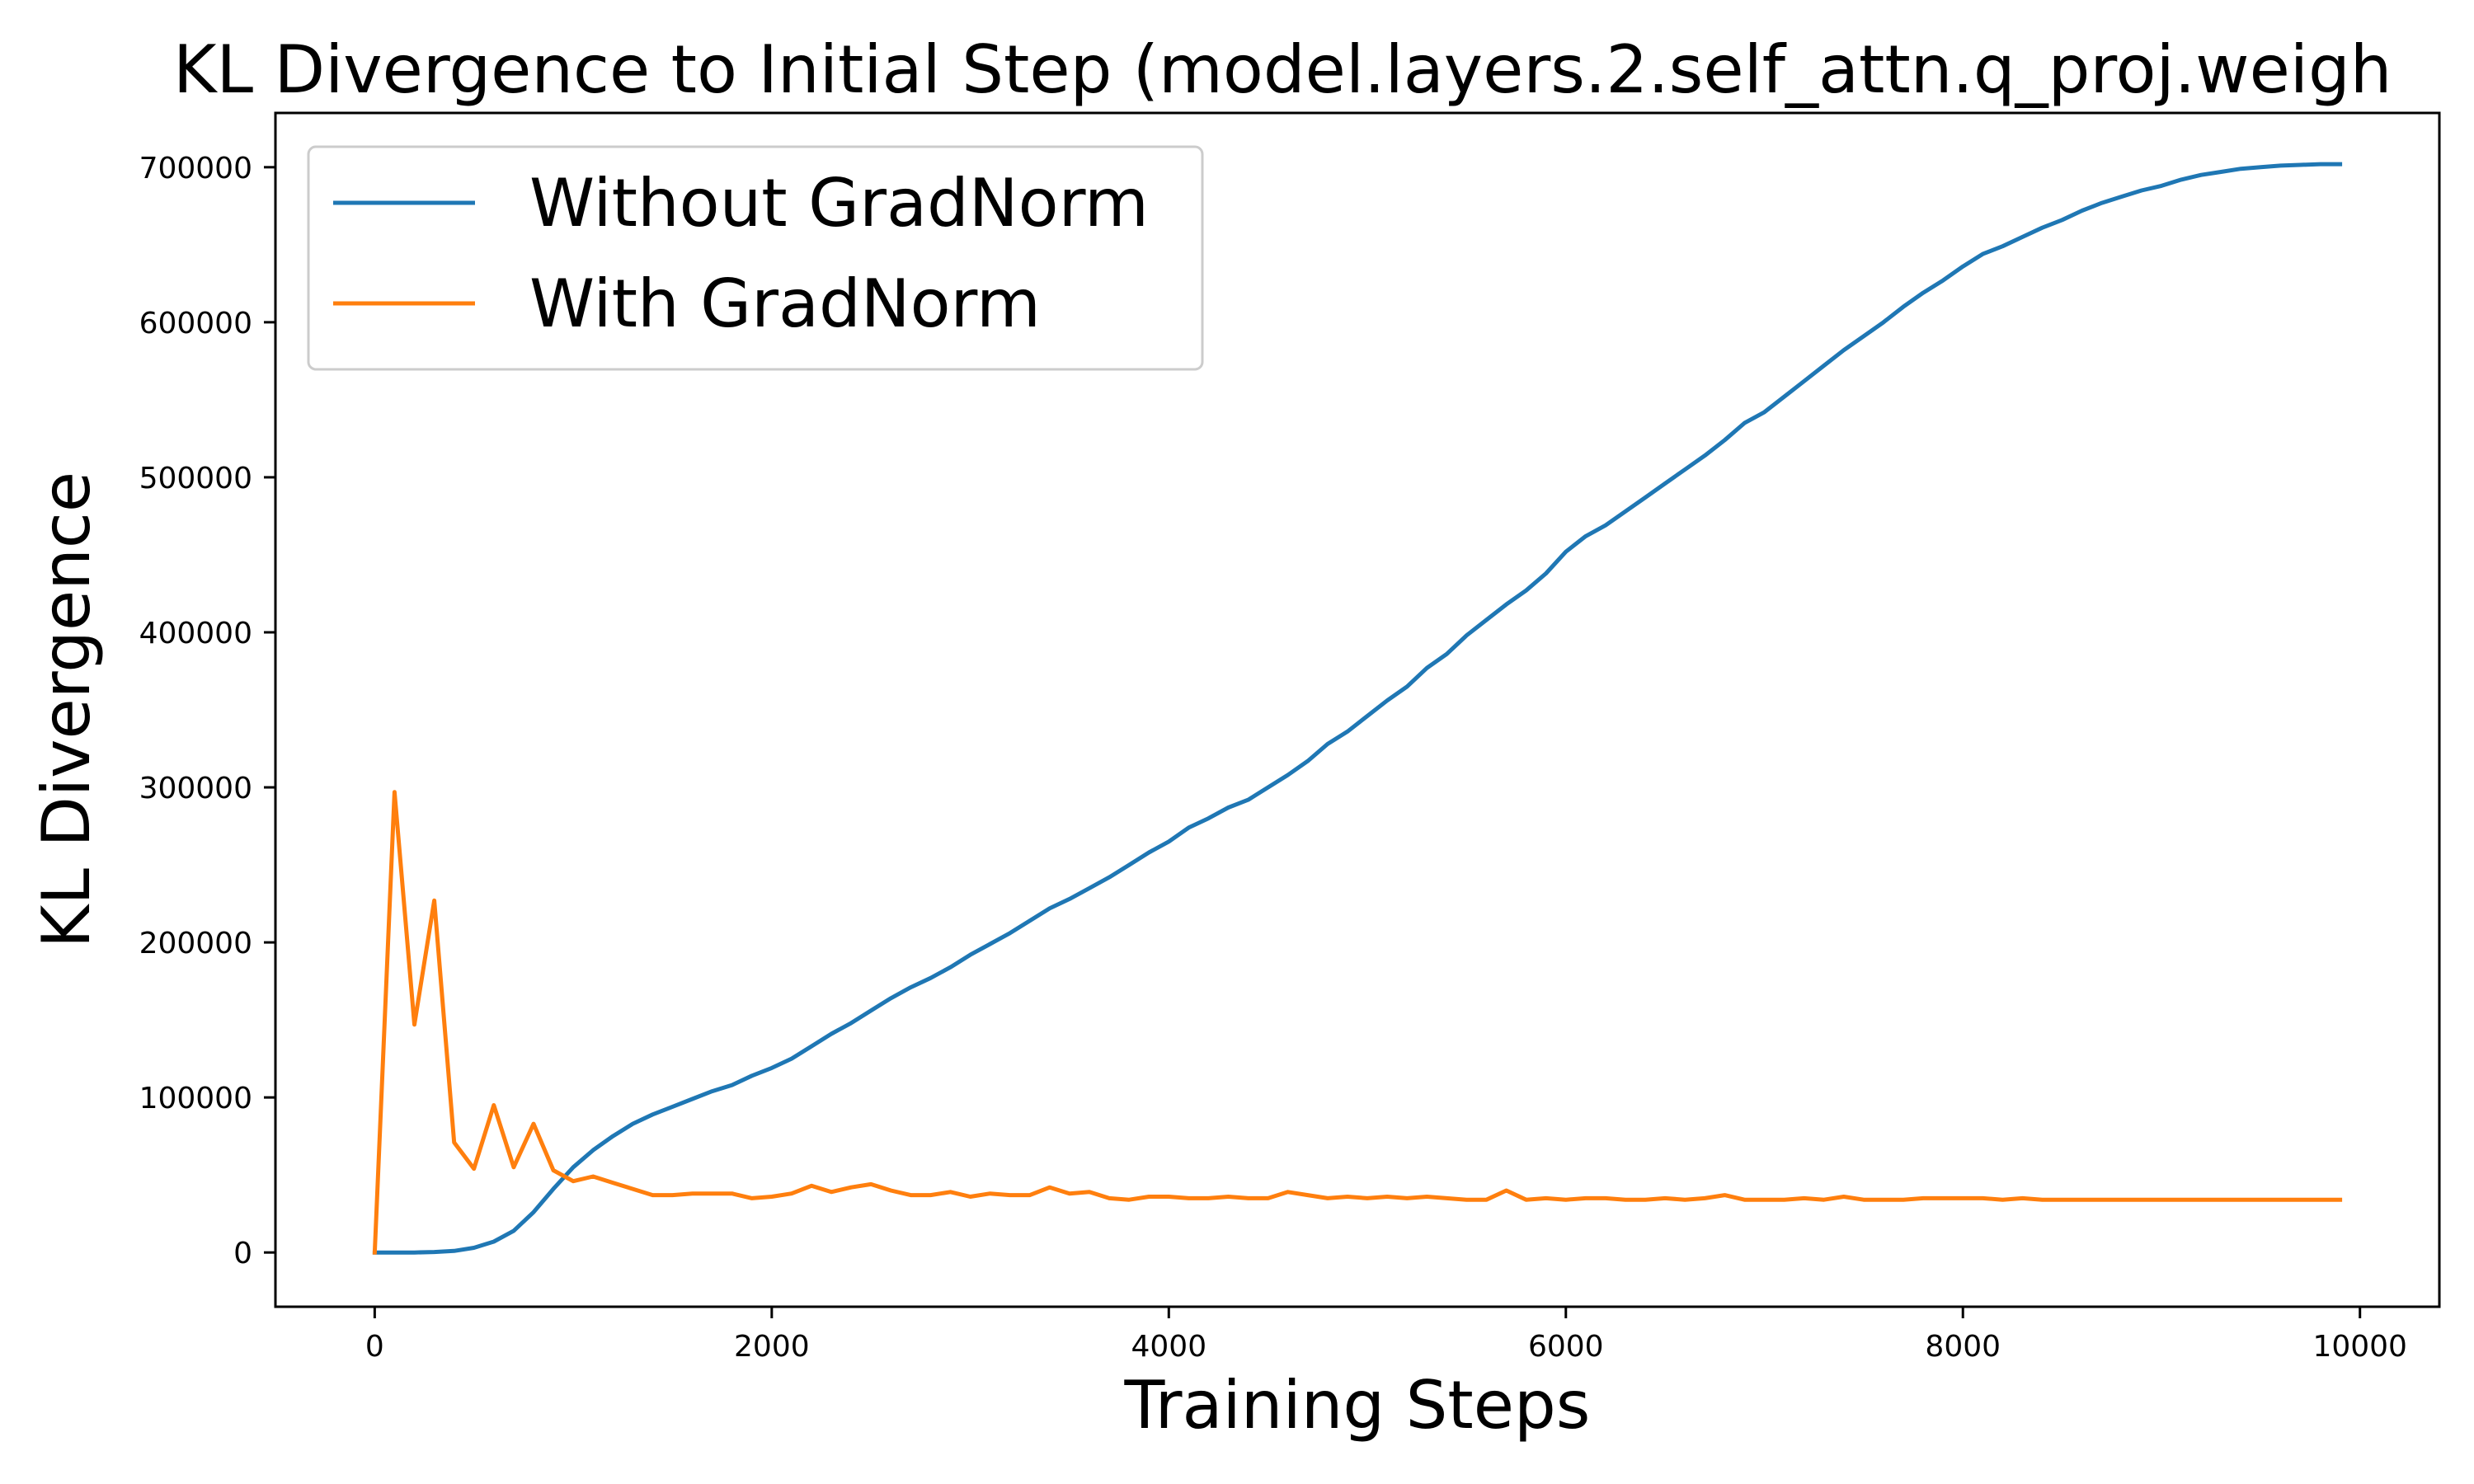  What do you see at coordinates (1566, 1347) in the screenshot?
I see `x-tick-label: 6000` at bounding box center [1566, 1347].